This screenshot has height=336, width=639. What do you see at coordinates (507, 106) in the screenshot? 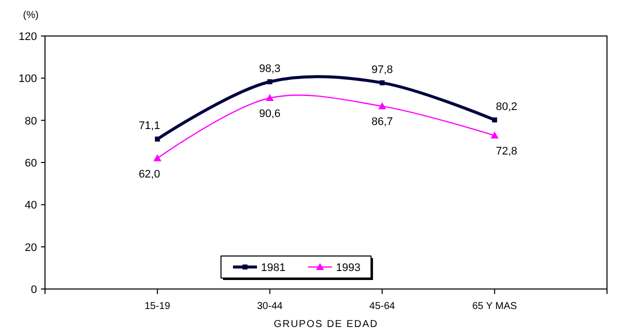
I see `data-label: 80,2` at bounding box center [507, 106].